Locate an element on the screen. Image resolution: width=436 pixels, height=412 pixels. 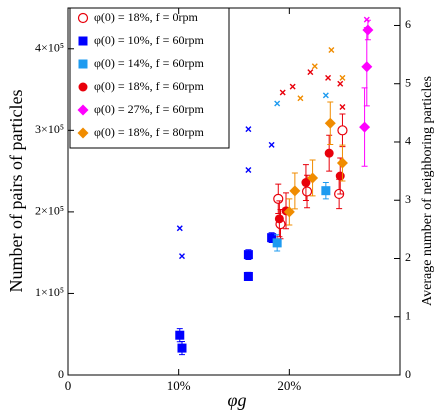
legend-label: φ(0) = 10%, f = 60rpm is located at coordinates (149, 40).